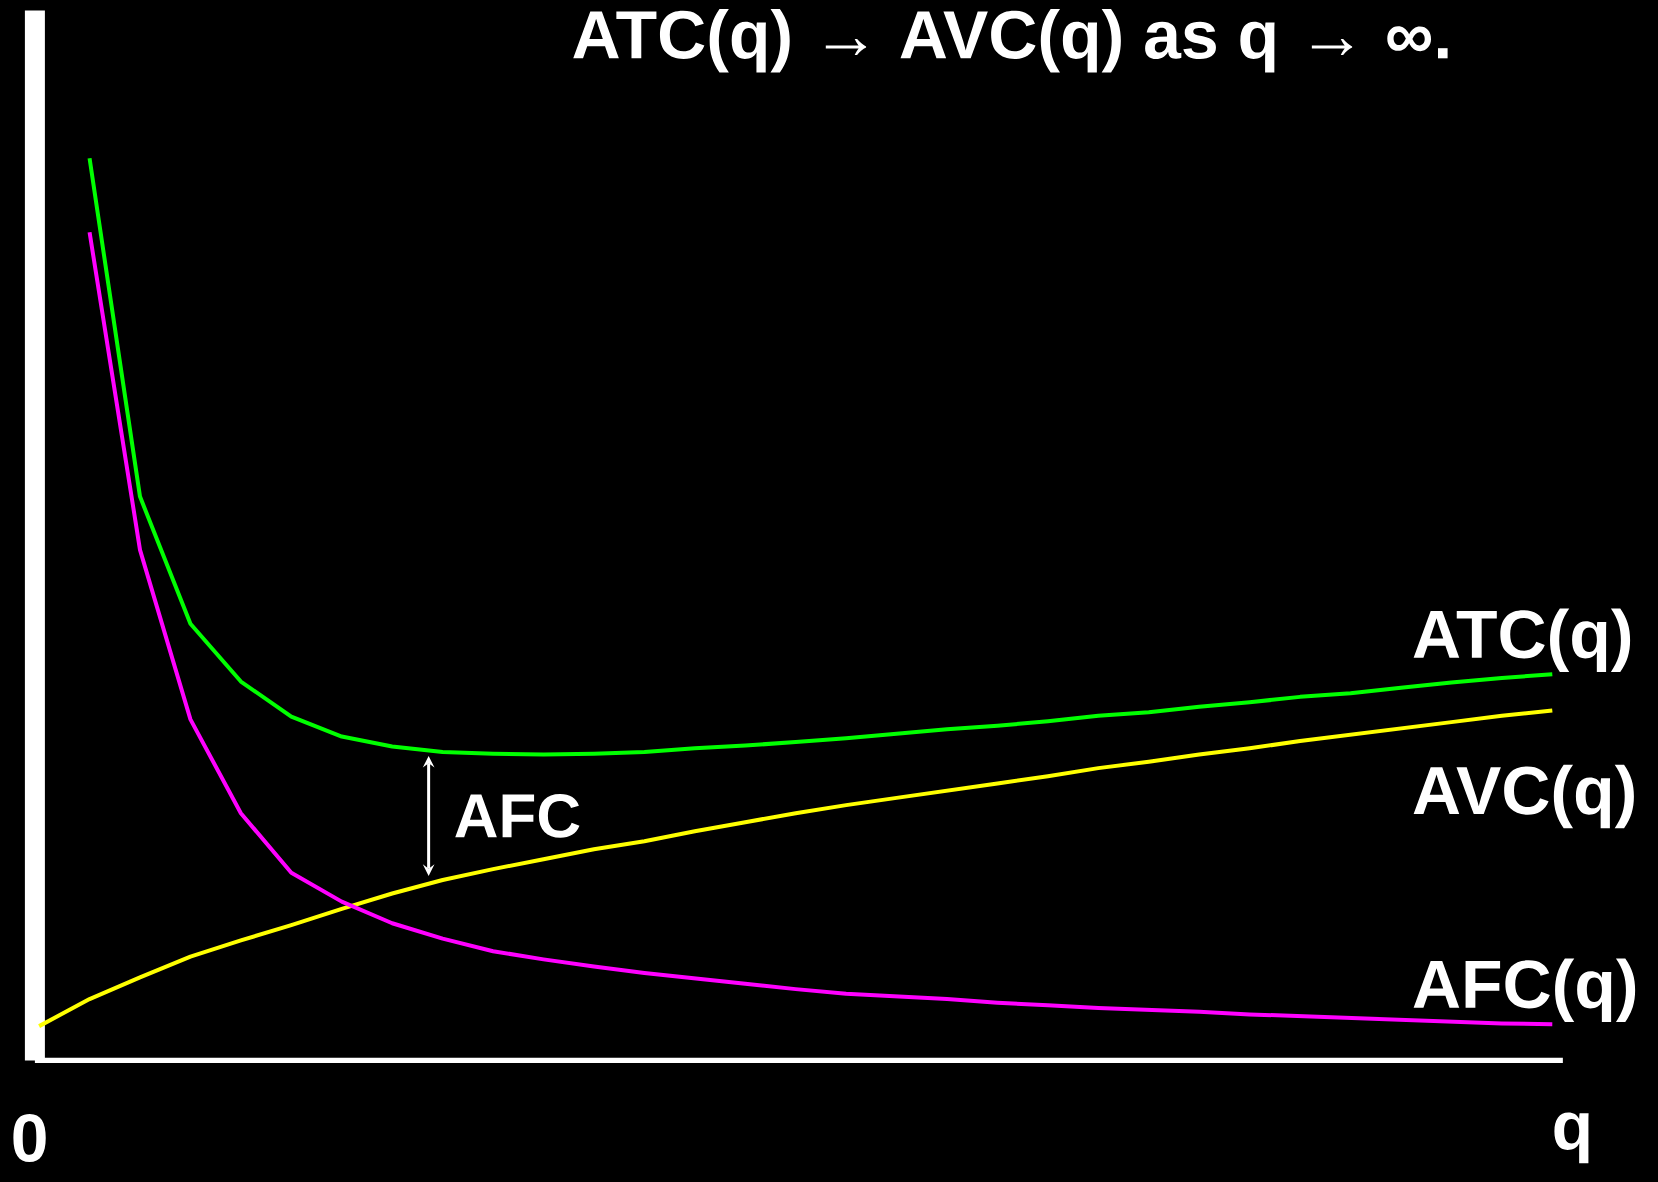 The width and height of the screenshot is (1658, 1182). What do you see at coordinates (1524, 990) in the screenshot?
I see `series-label: AFC(q)` at bounding box center [1524, 990].